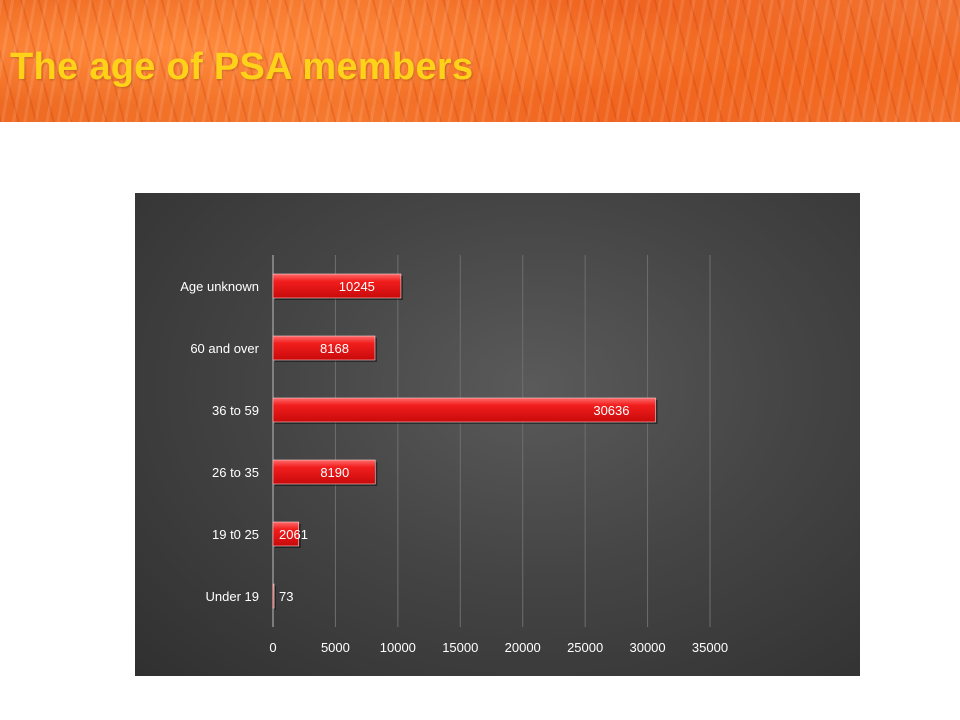 This screenshot has height=720, width=960. I want to click on data-label: 30636, so click(611, 410).